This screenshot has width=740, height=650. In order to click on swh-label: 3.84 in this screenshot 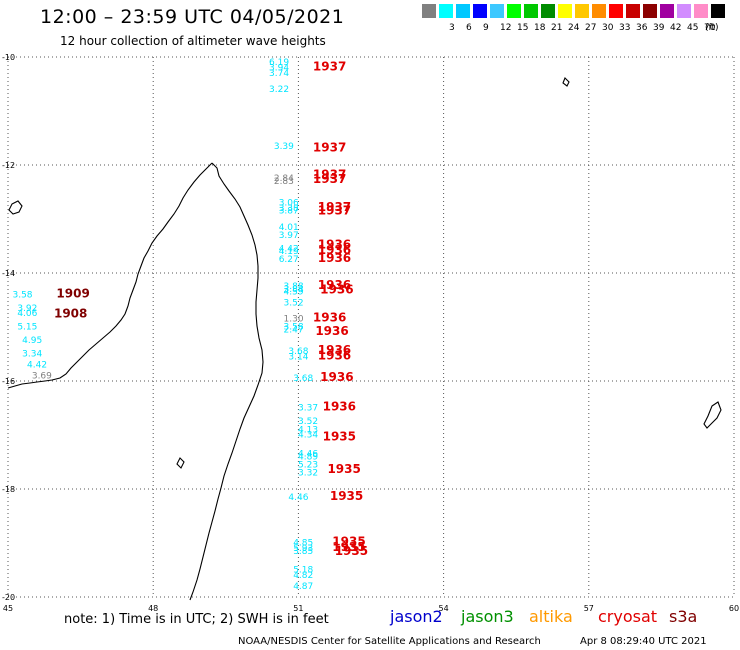, I will do `click(294, 290)`.